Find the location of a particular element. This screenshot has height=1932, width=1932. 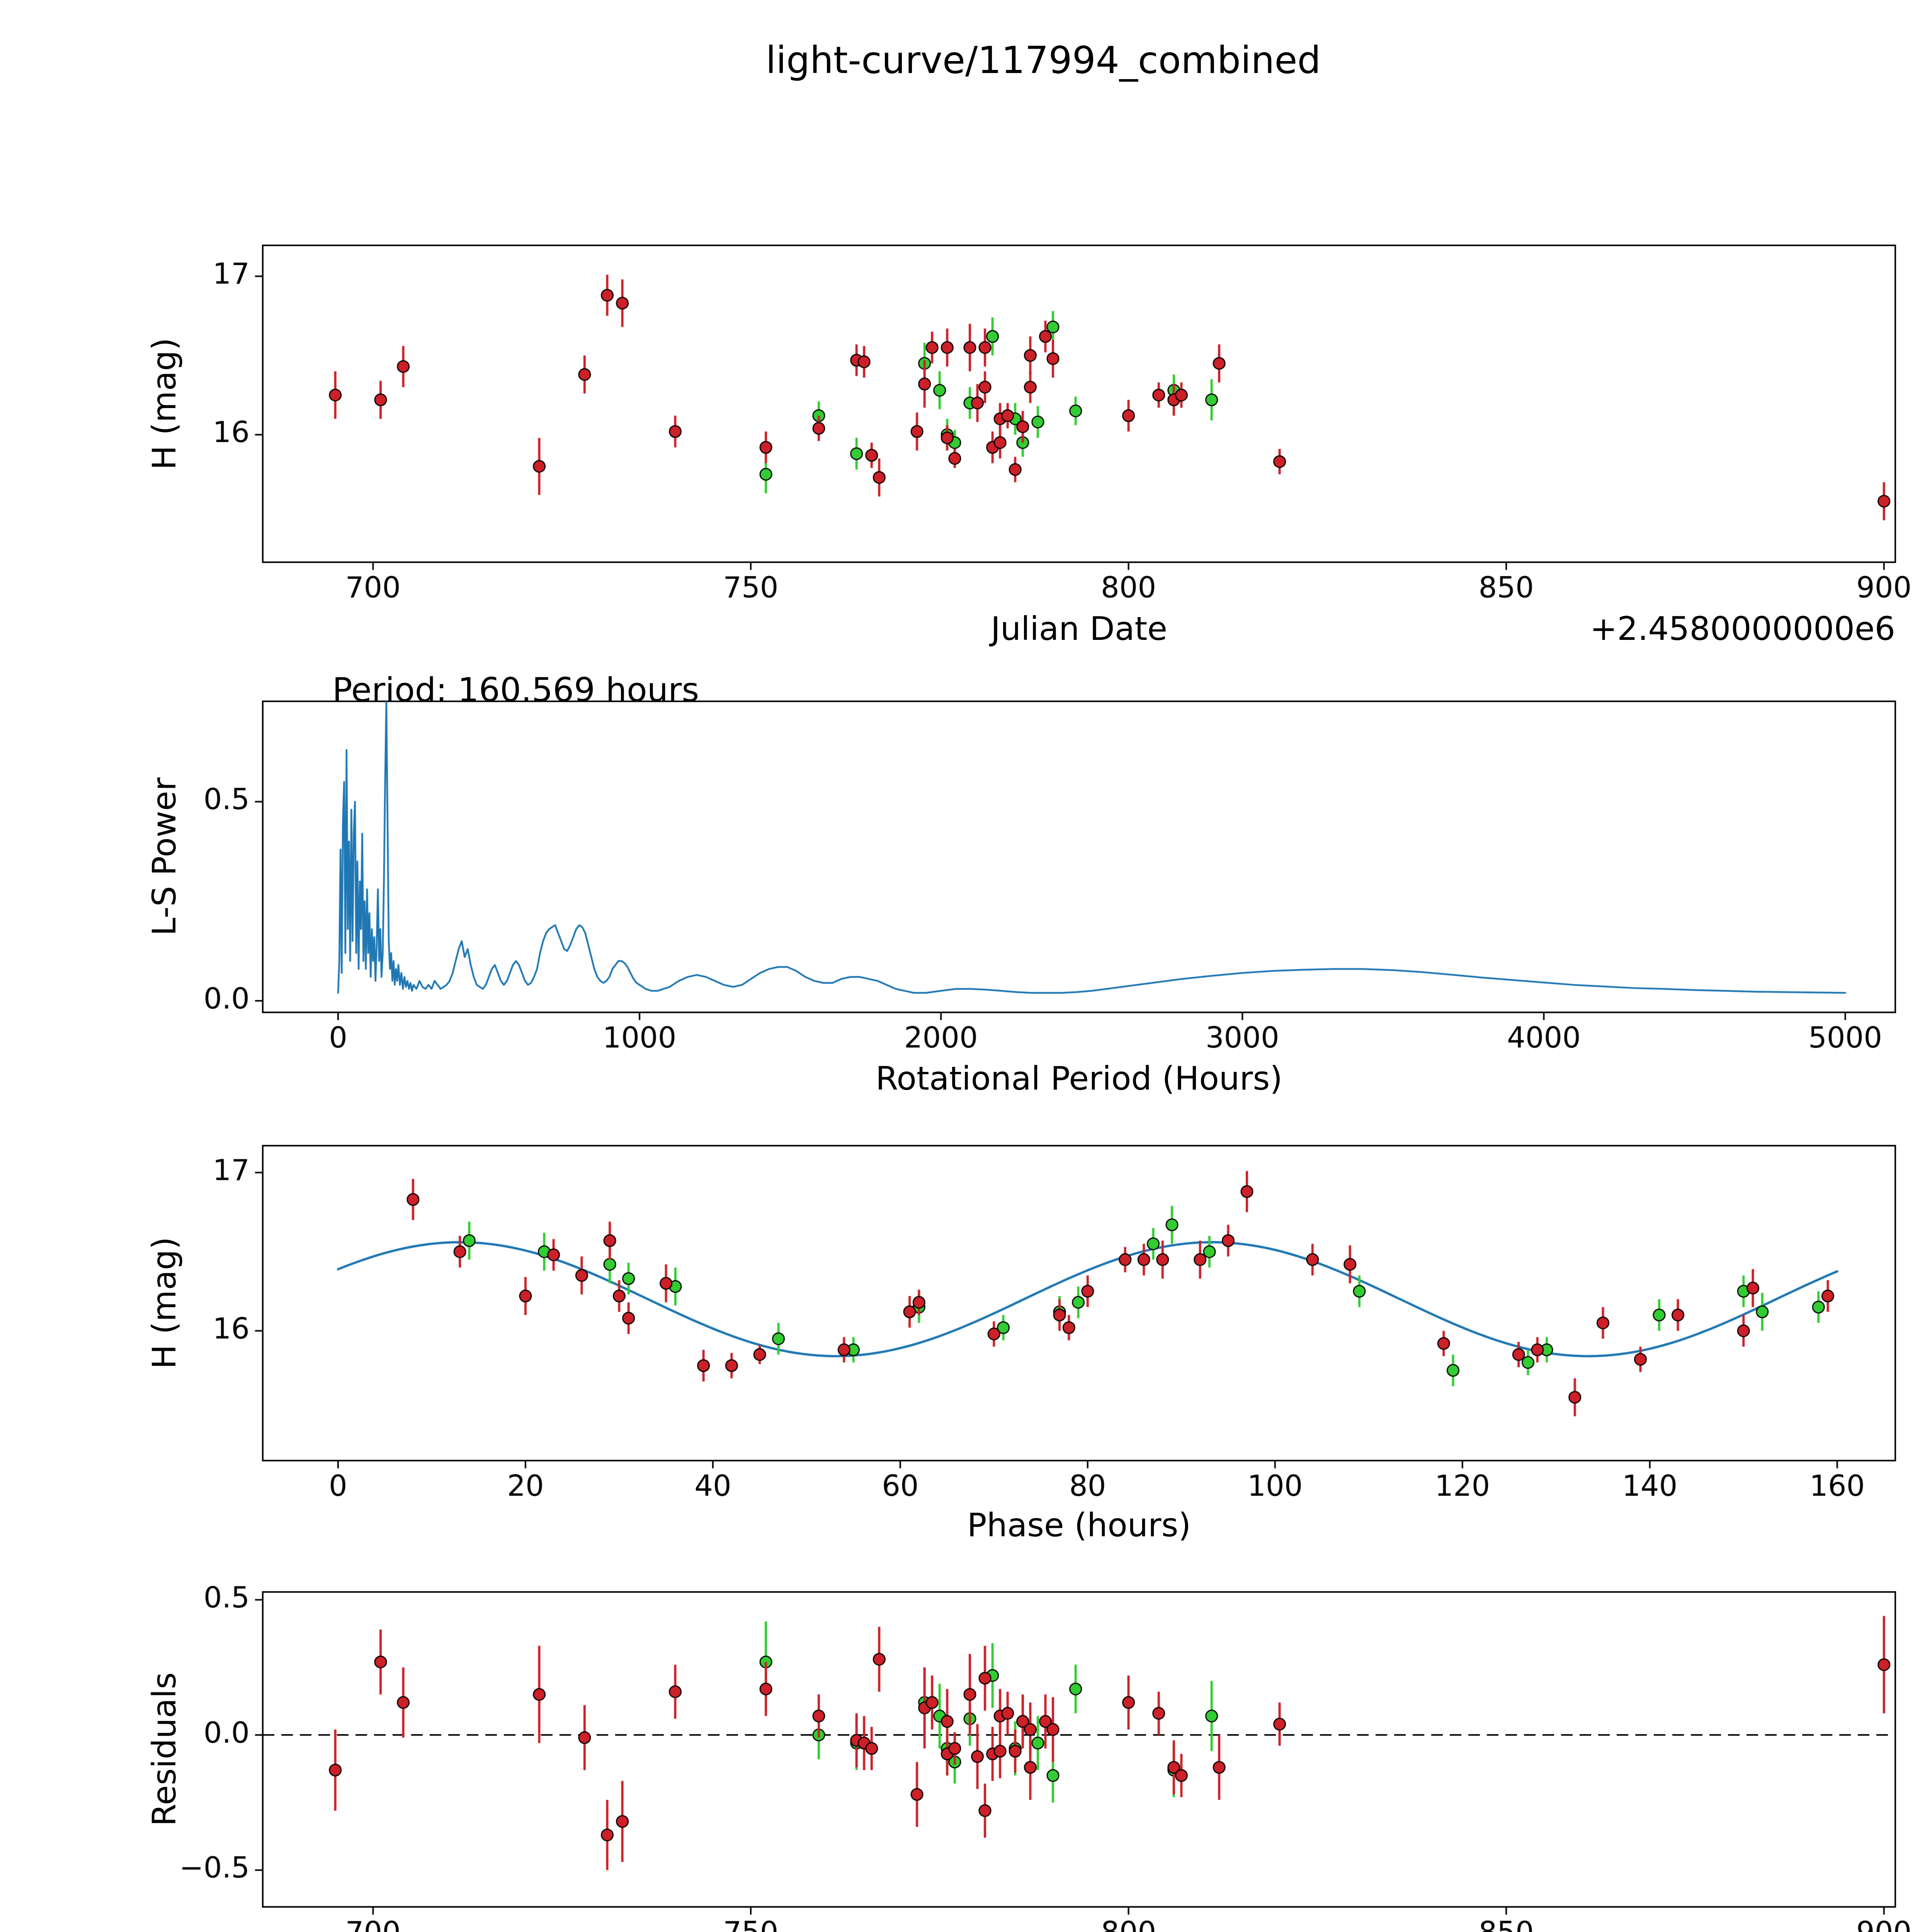

lightcurve-x-offset-text: +2.4580000000e6 is located at coordinates (1742, 629).